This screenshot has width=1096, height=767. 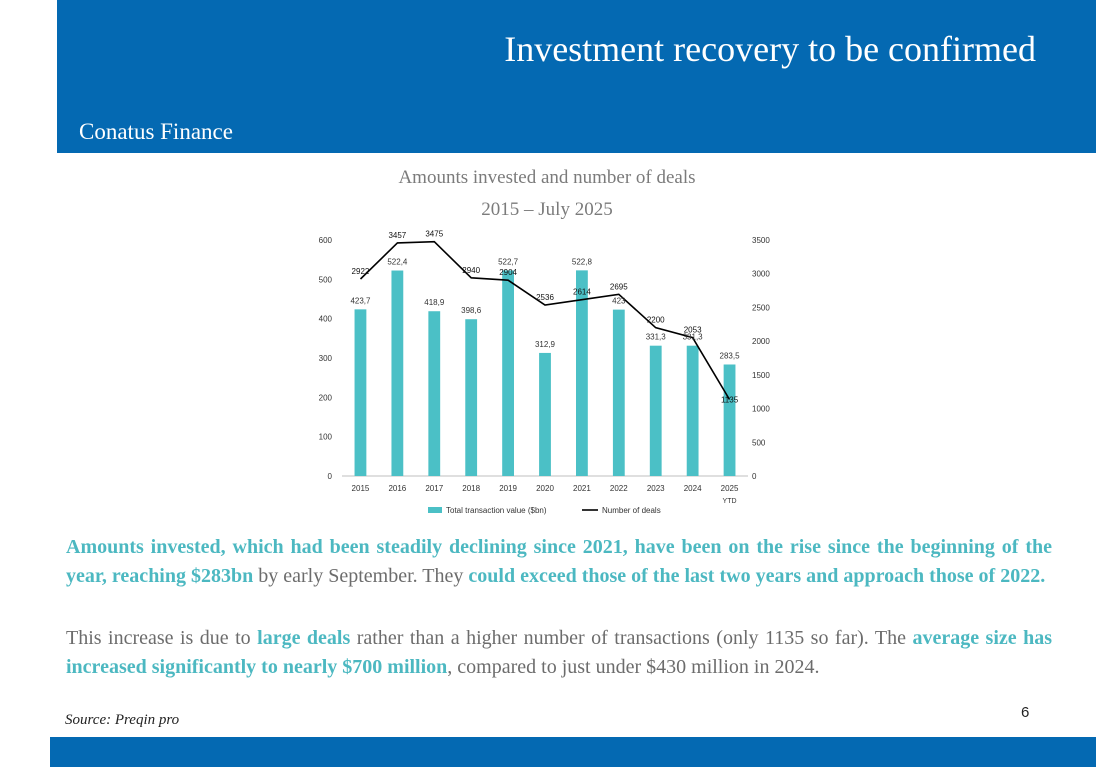 What do you see at coordinates (471, 310) in the screenshot?
I see `bar-data-label: 398,6` at bounding box center [471, 310].